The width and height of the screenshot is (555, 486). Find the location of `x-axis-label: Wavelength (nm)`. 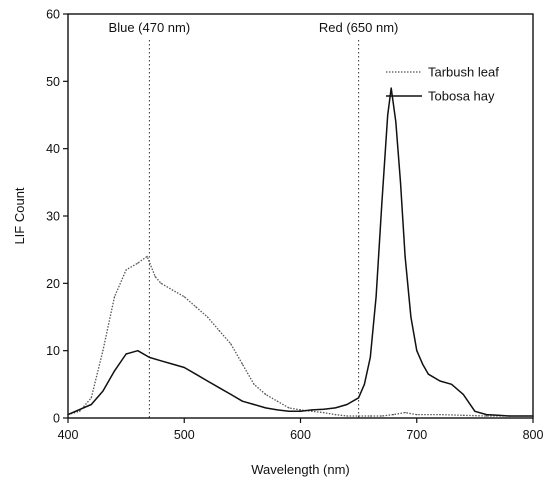

x-axis-label: Wavelength (nm) is located at coordinates (300, 469).